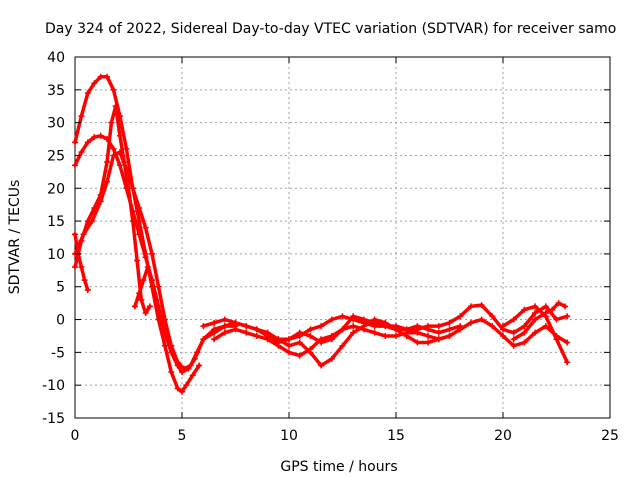 The image size is (640, 480). Describe the element at coordinates (56, 91) in the screenshot. I see `y-tick-label: 35` at that location.